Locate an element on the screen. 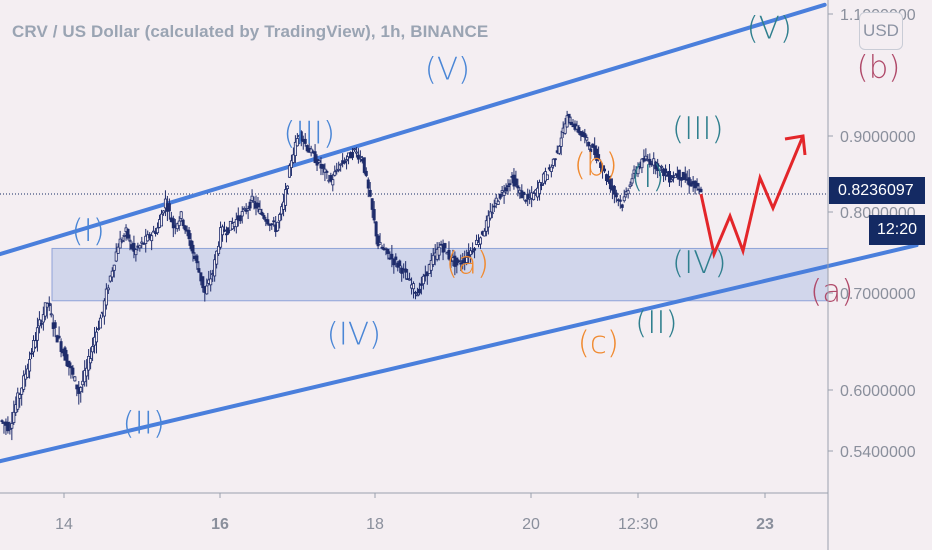  wave-label: (b) is located at coordinates (878, 67).